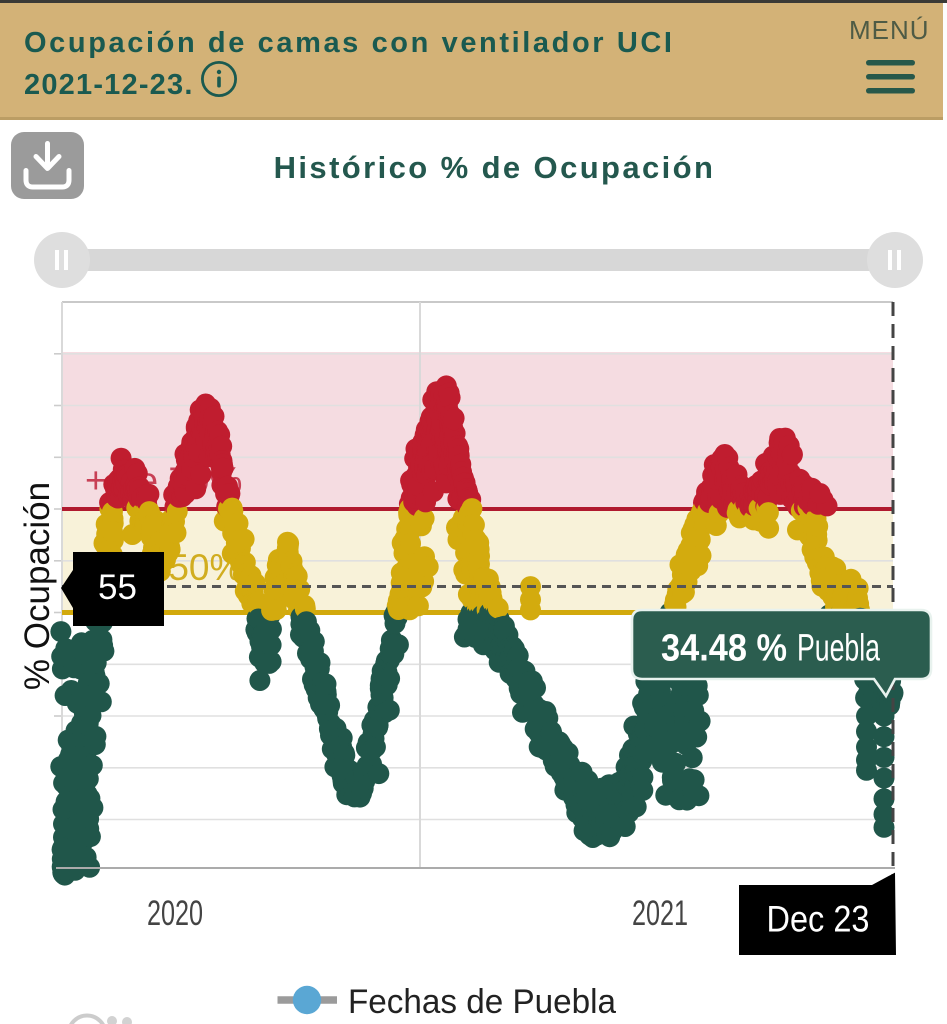 This screenshot has width=947, height=1024. Describe the element at coordinates (724, 649) in the screenshot. I see `svg-text: 34.48 %` at that location.